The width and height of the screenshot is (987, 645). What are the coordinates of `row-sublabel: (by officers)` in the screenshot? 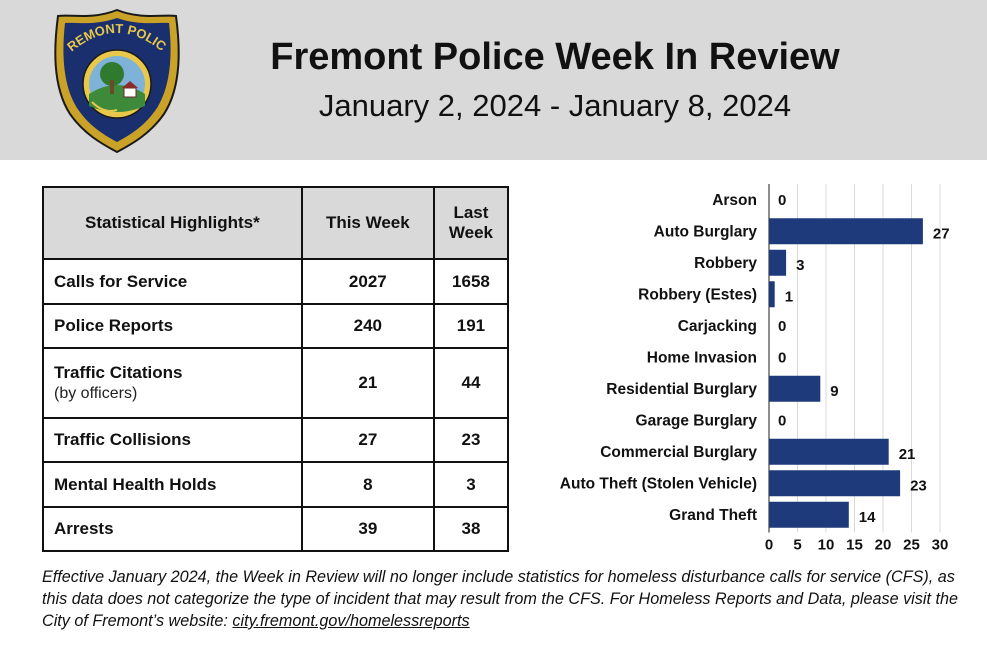 It's located at (96, 394).